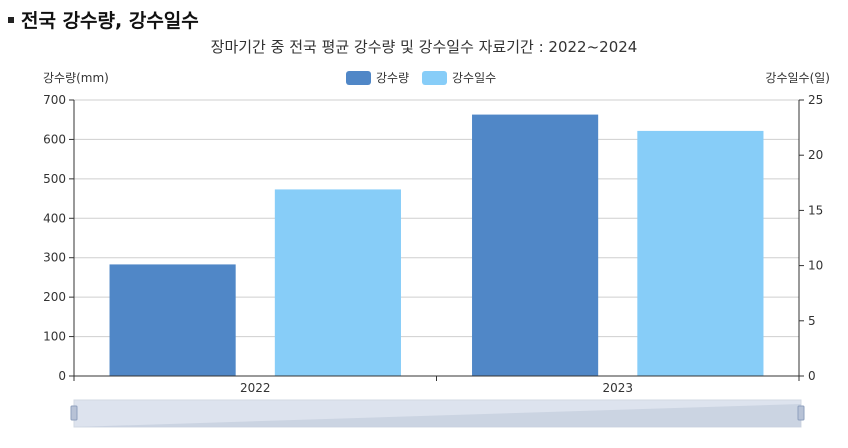 This screenshot has width=848, height=448. Describe the element at coordinates (54, 179) in the screenshot. I see `y-left-tick-label: 500` at that location.